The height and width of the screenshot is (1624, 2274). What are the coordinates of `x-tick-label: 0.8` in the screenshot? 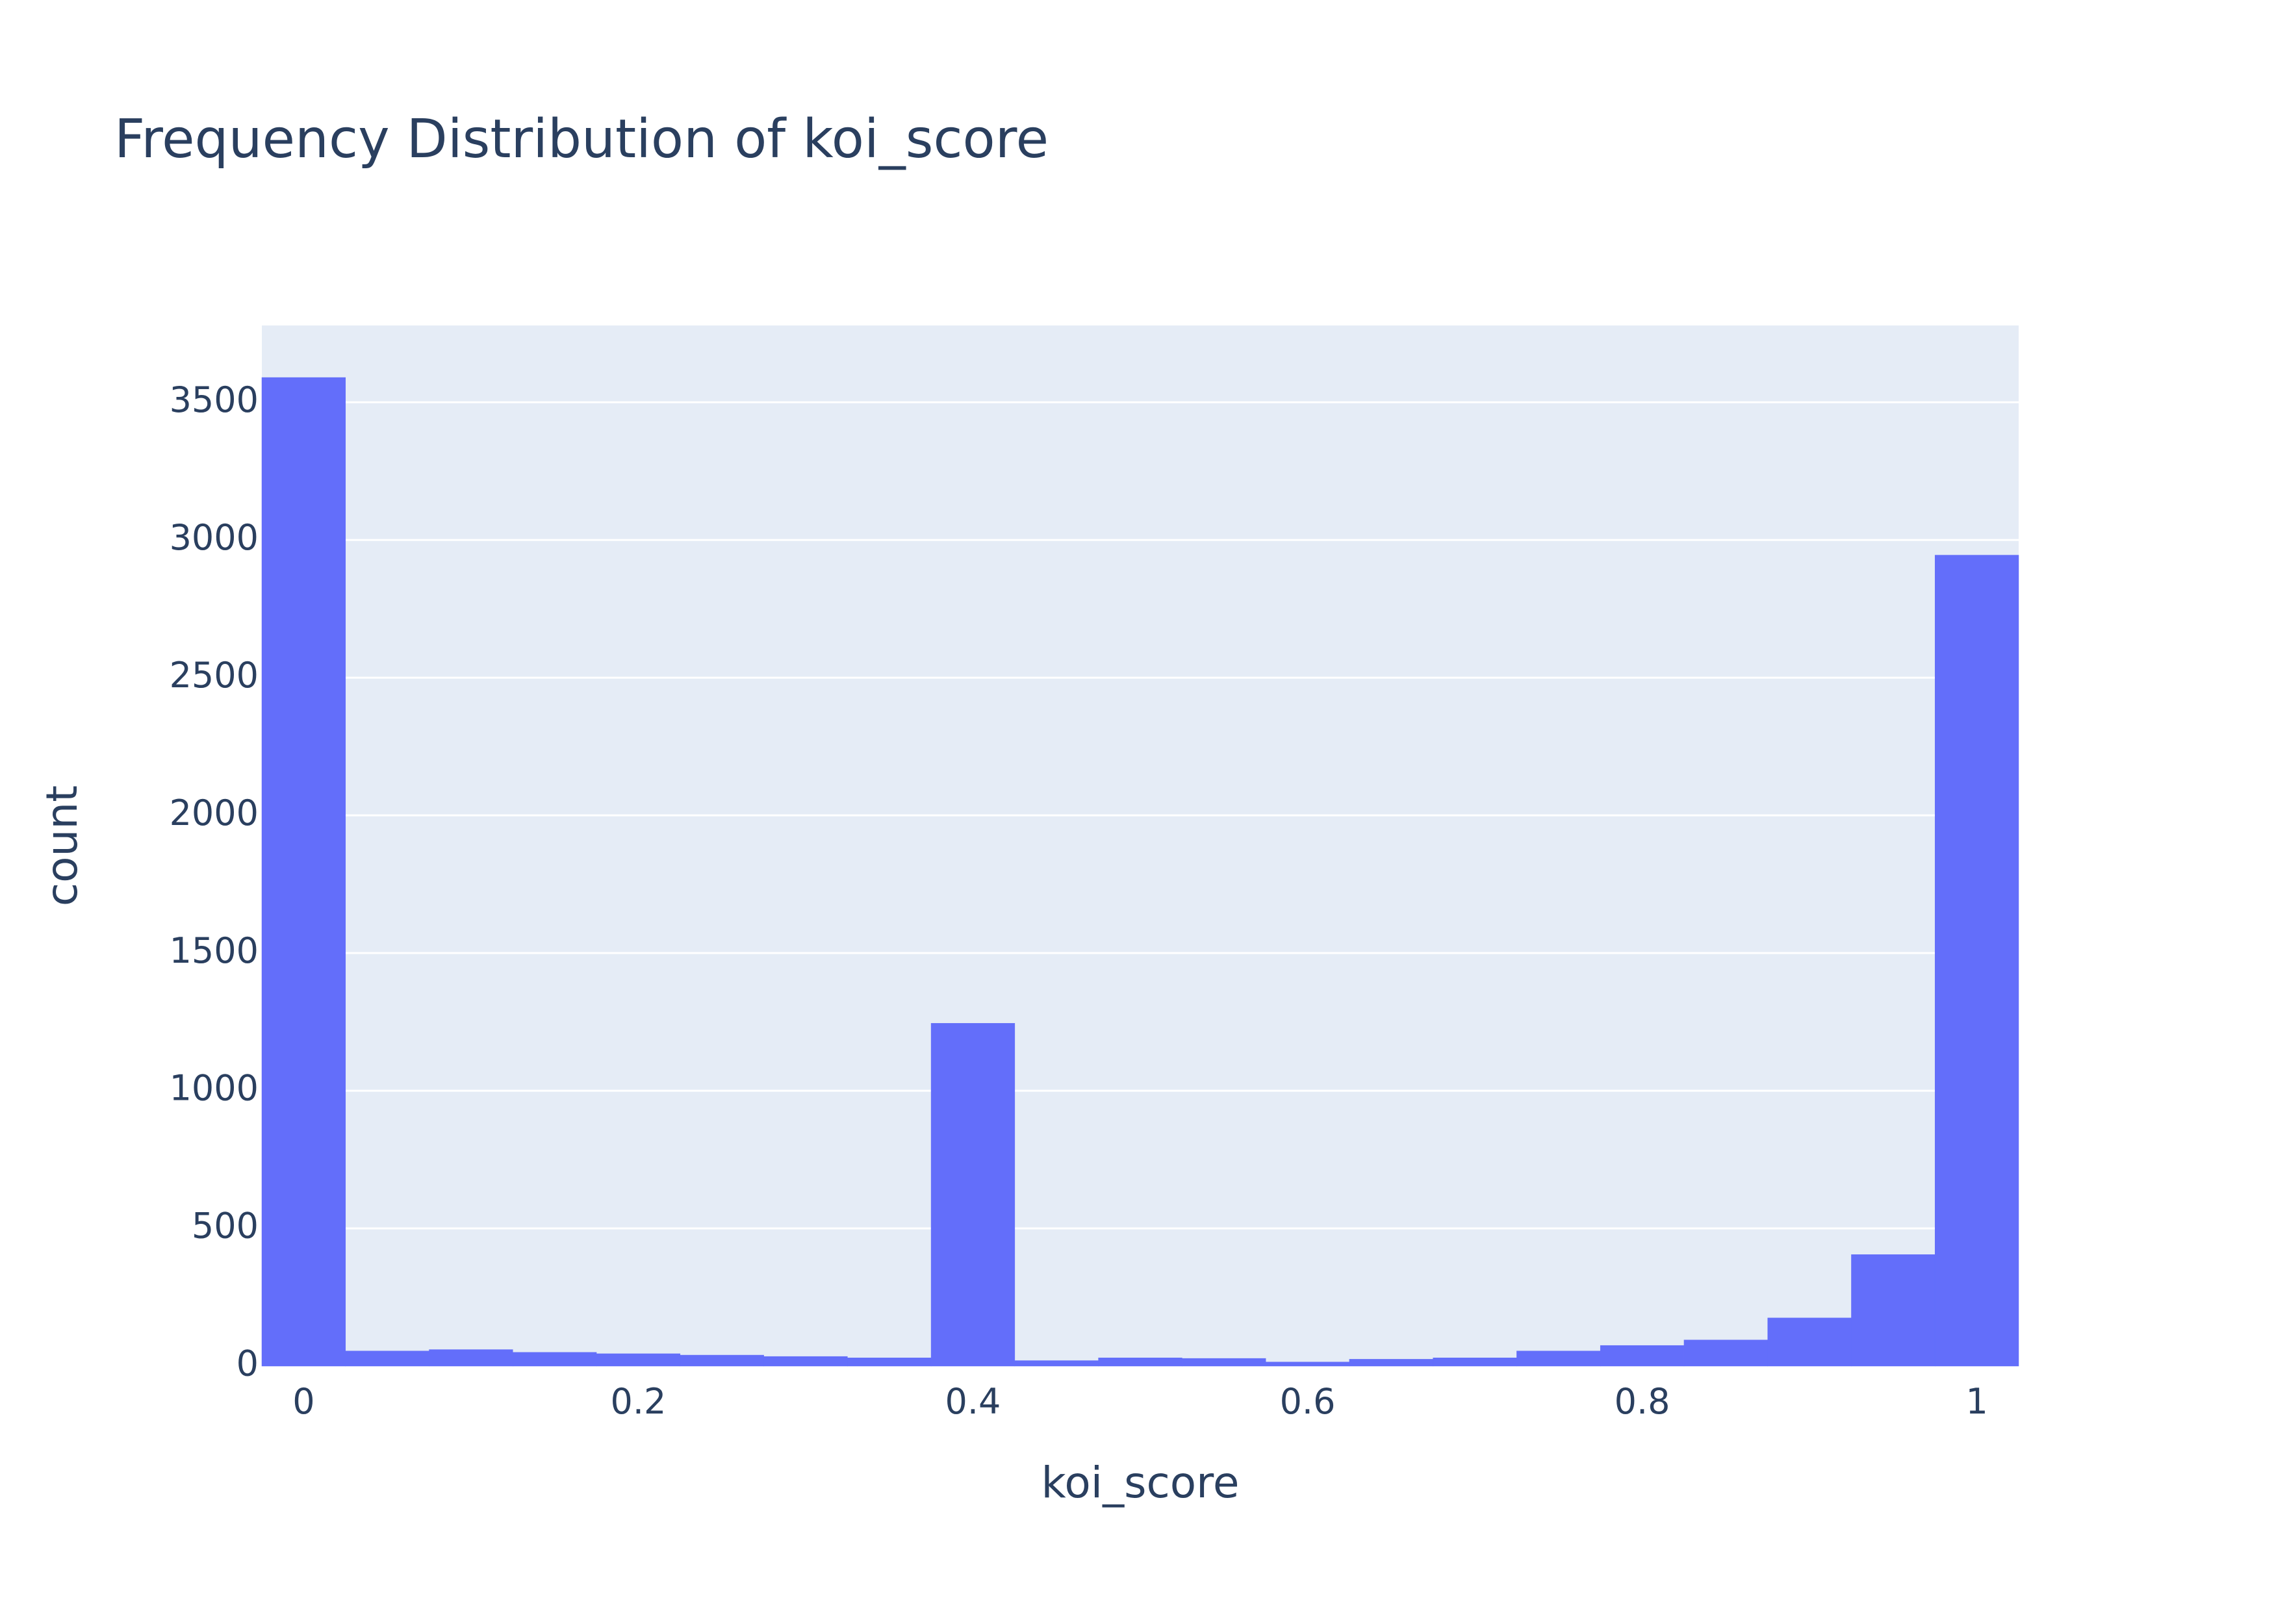 It's located at (1642, 1401).